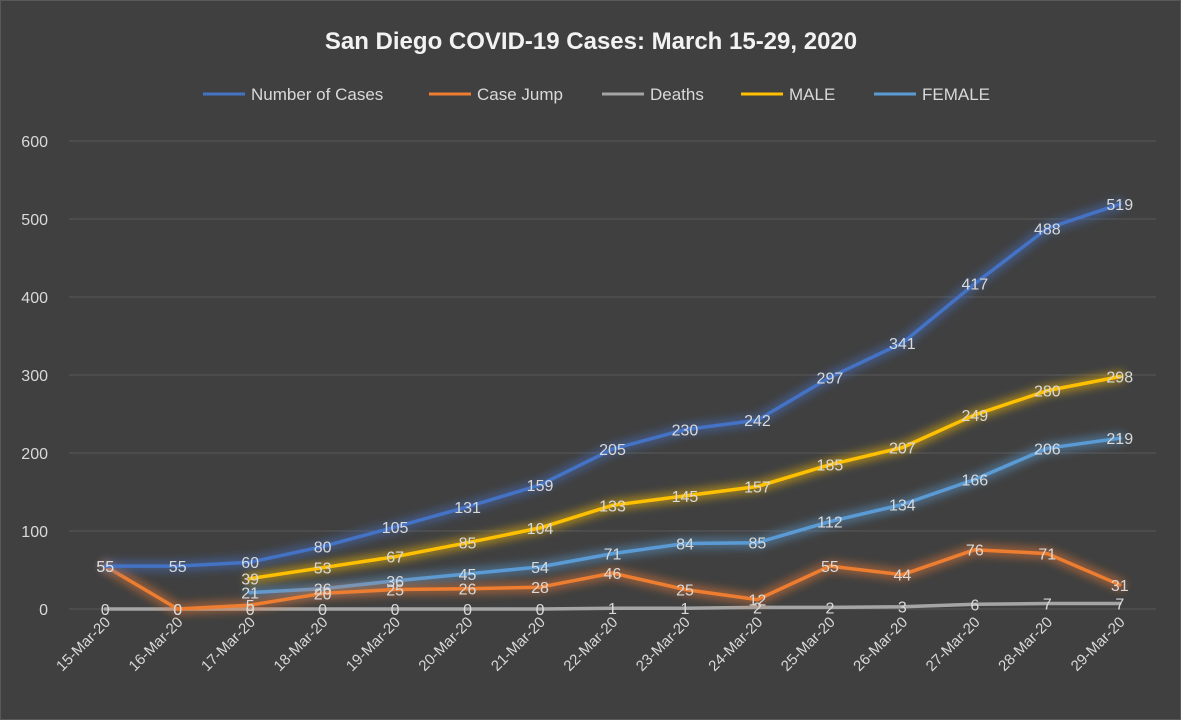  I want to click on x-tick-label: 26-Mar-20, so click(880, 644).